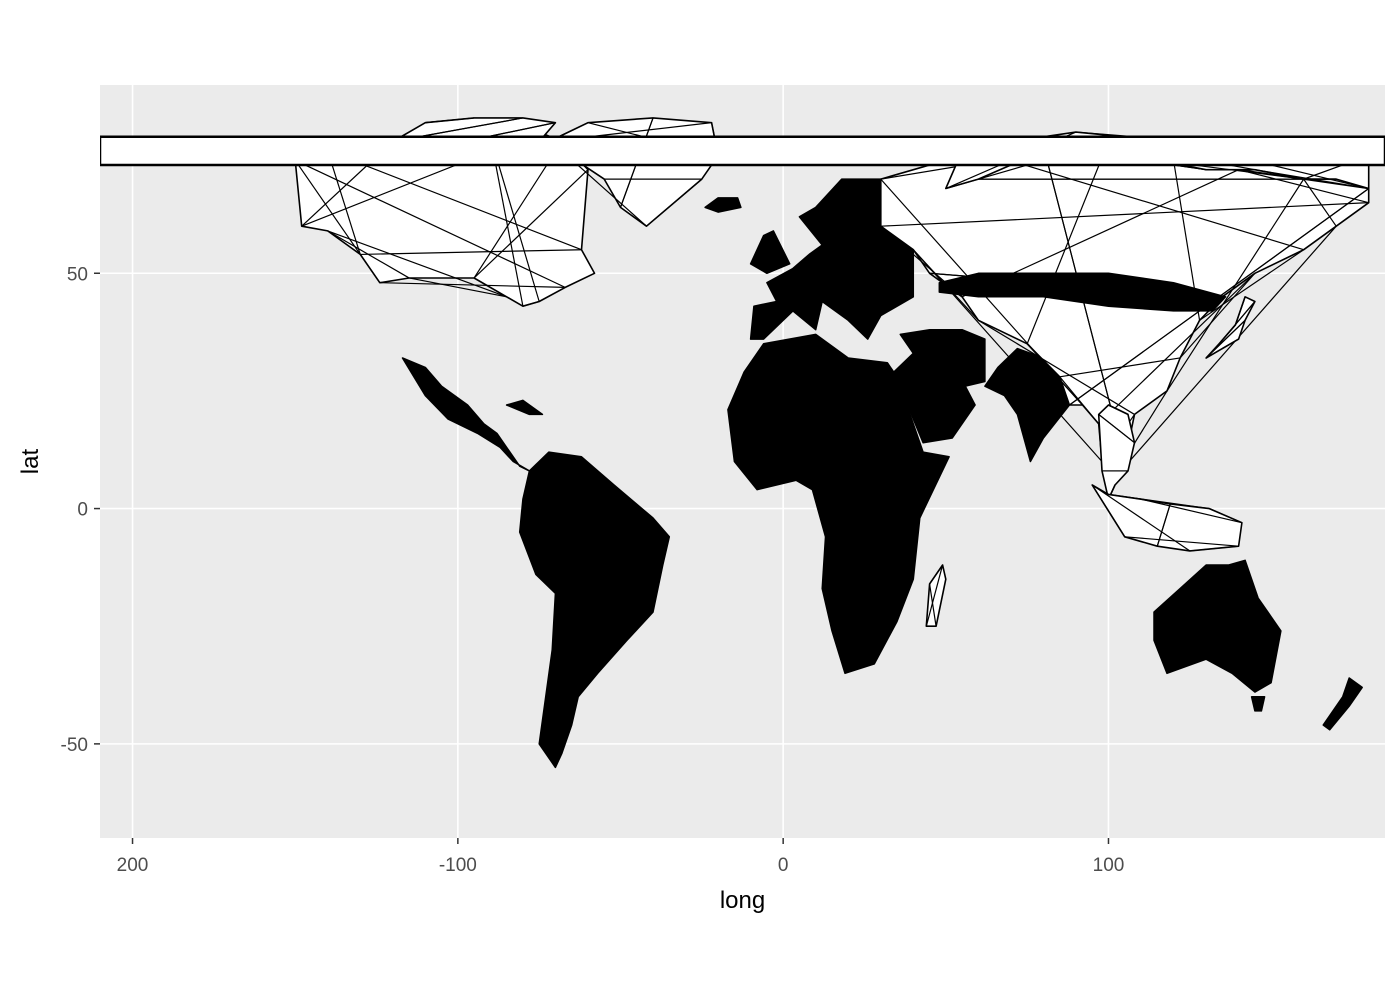 The height and width of the screenshot is (1005, 1400). What do you see at coordinates (458, 865) in the screenshot?
I see `x-tick-label: -100` at bounding box center [458, 865].